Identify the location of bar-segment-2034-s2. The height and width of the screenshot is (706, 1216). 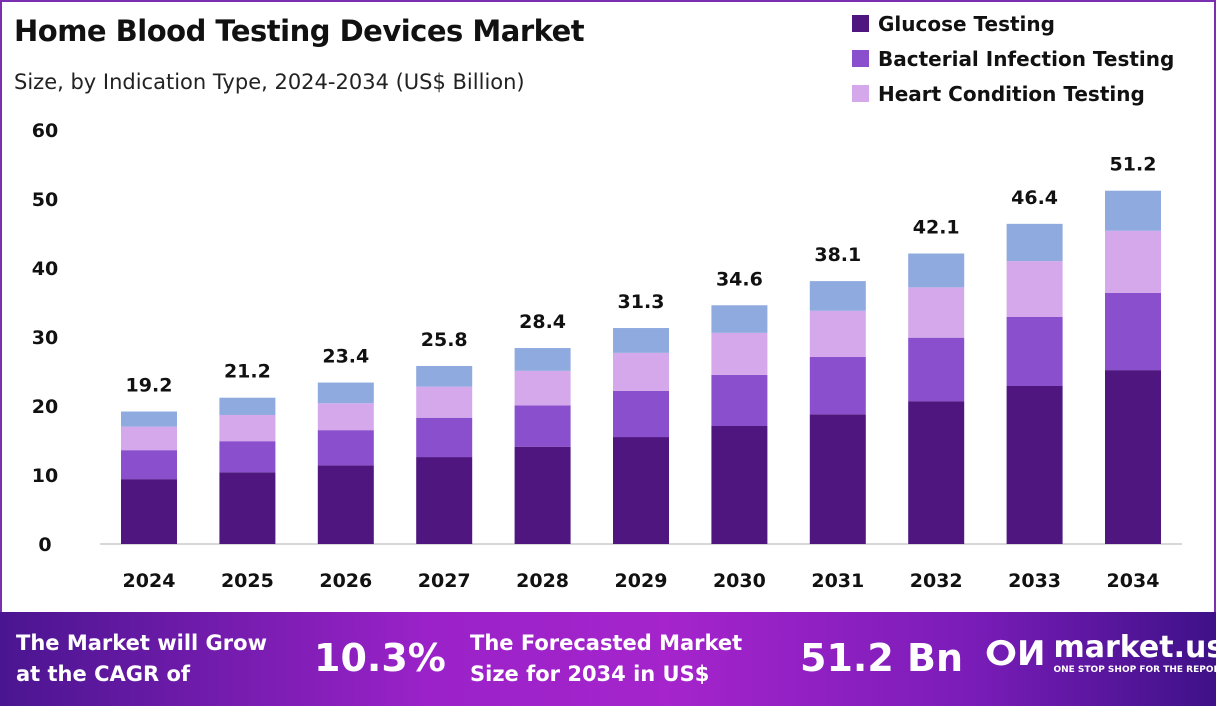
(1133, 261).